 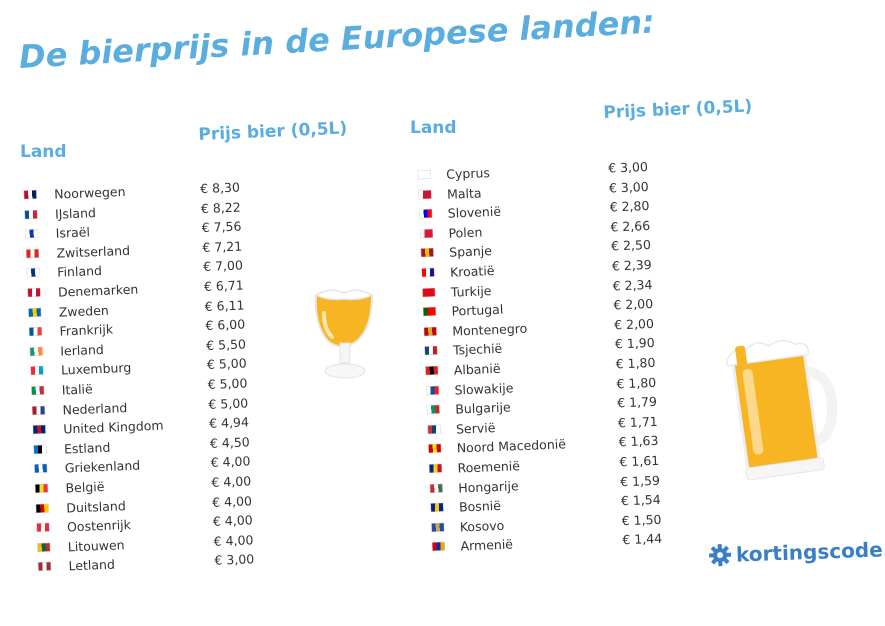 What do you see at coordinates (641, 519) in the screenshot?
I see `beer-price: € 1,50` at bounding box center [641, 519].